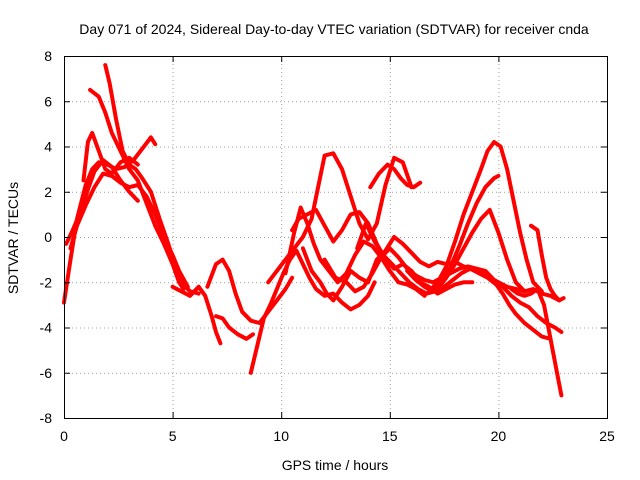  Describe the element at coordinates (64, 436) in the screenshot. I see `x-tick-label: 0` at that location.